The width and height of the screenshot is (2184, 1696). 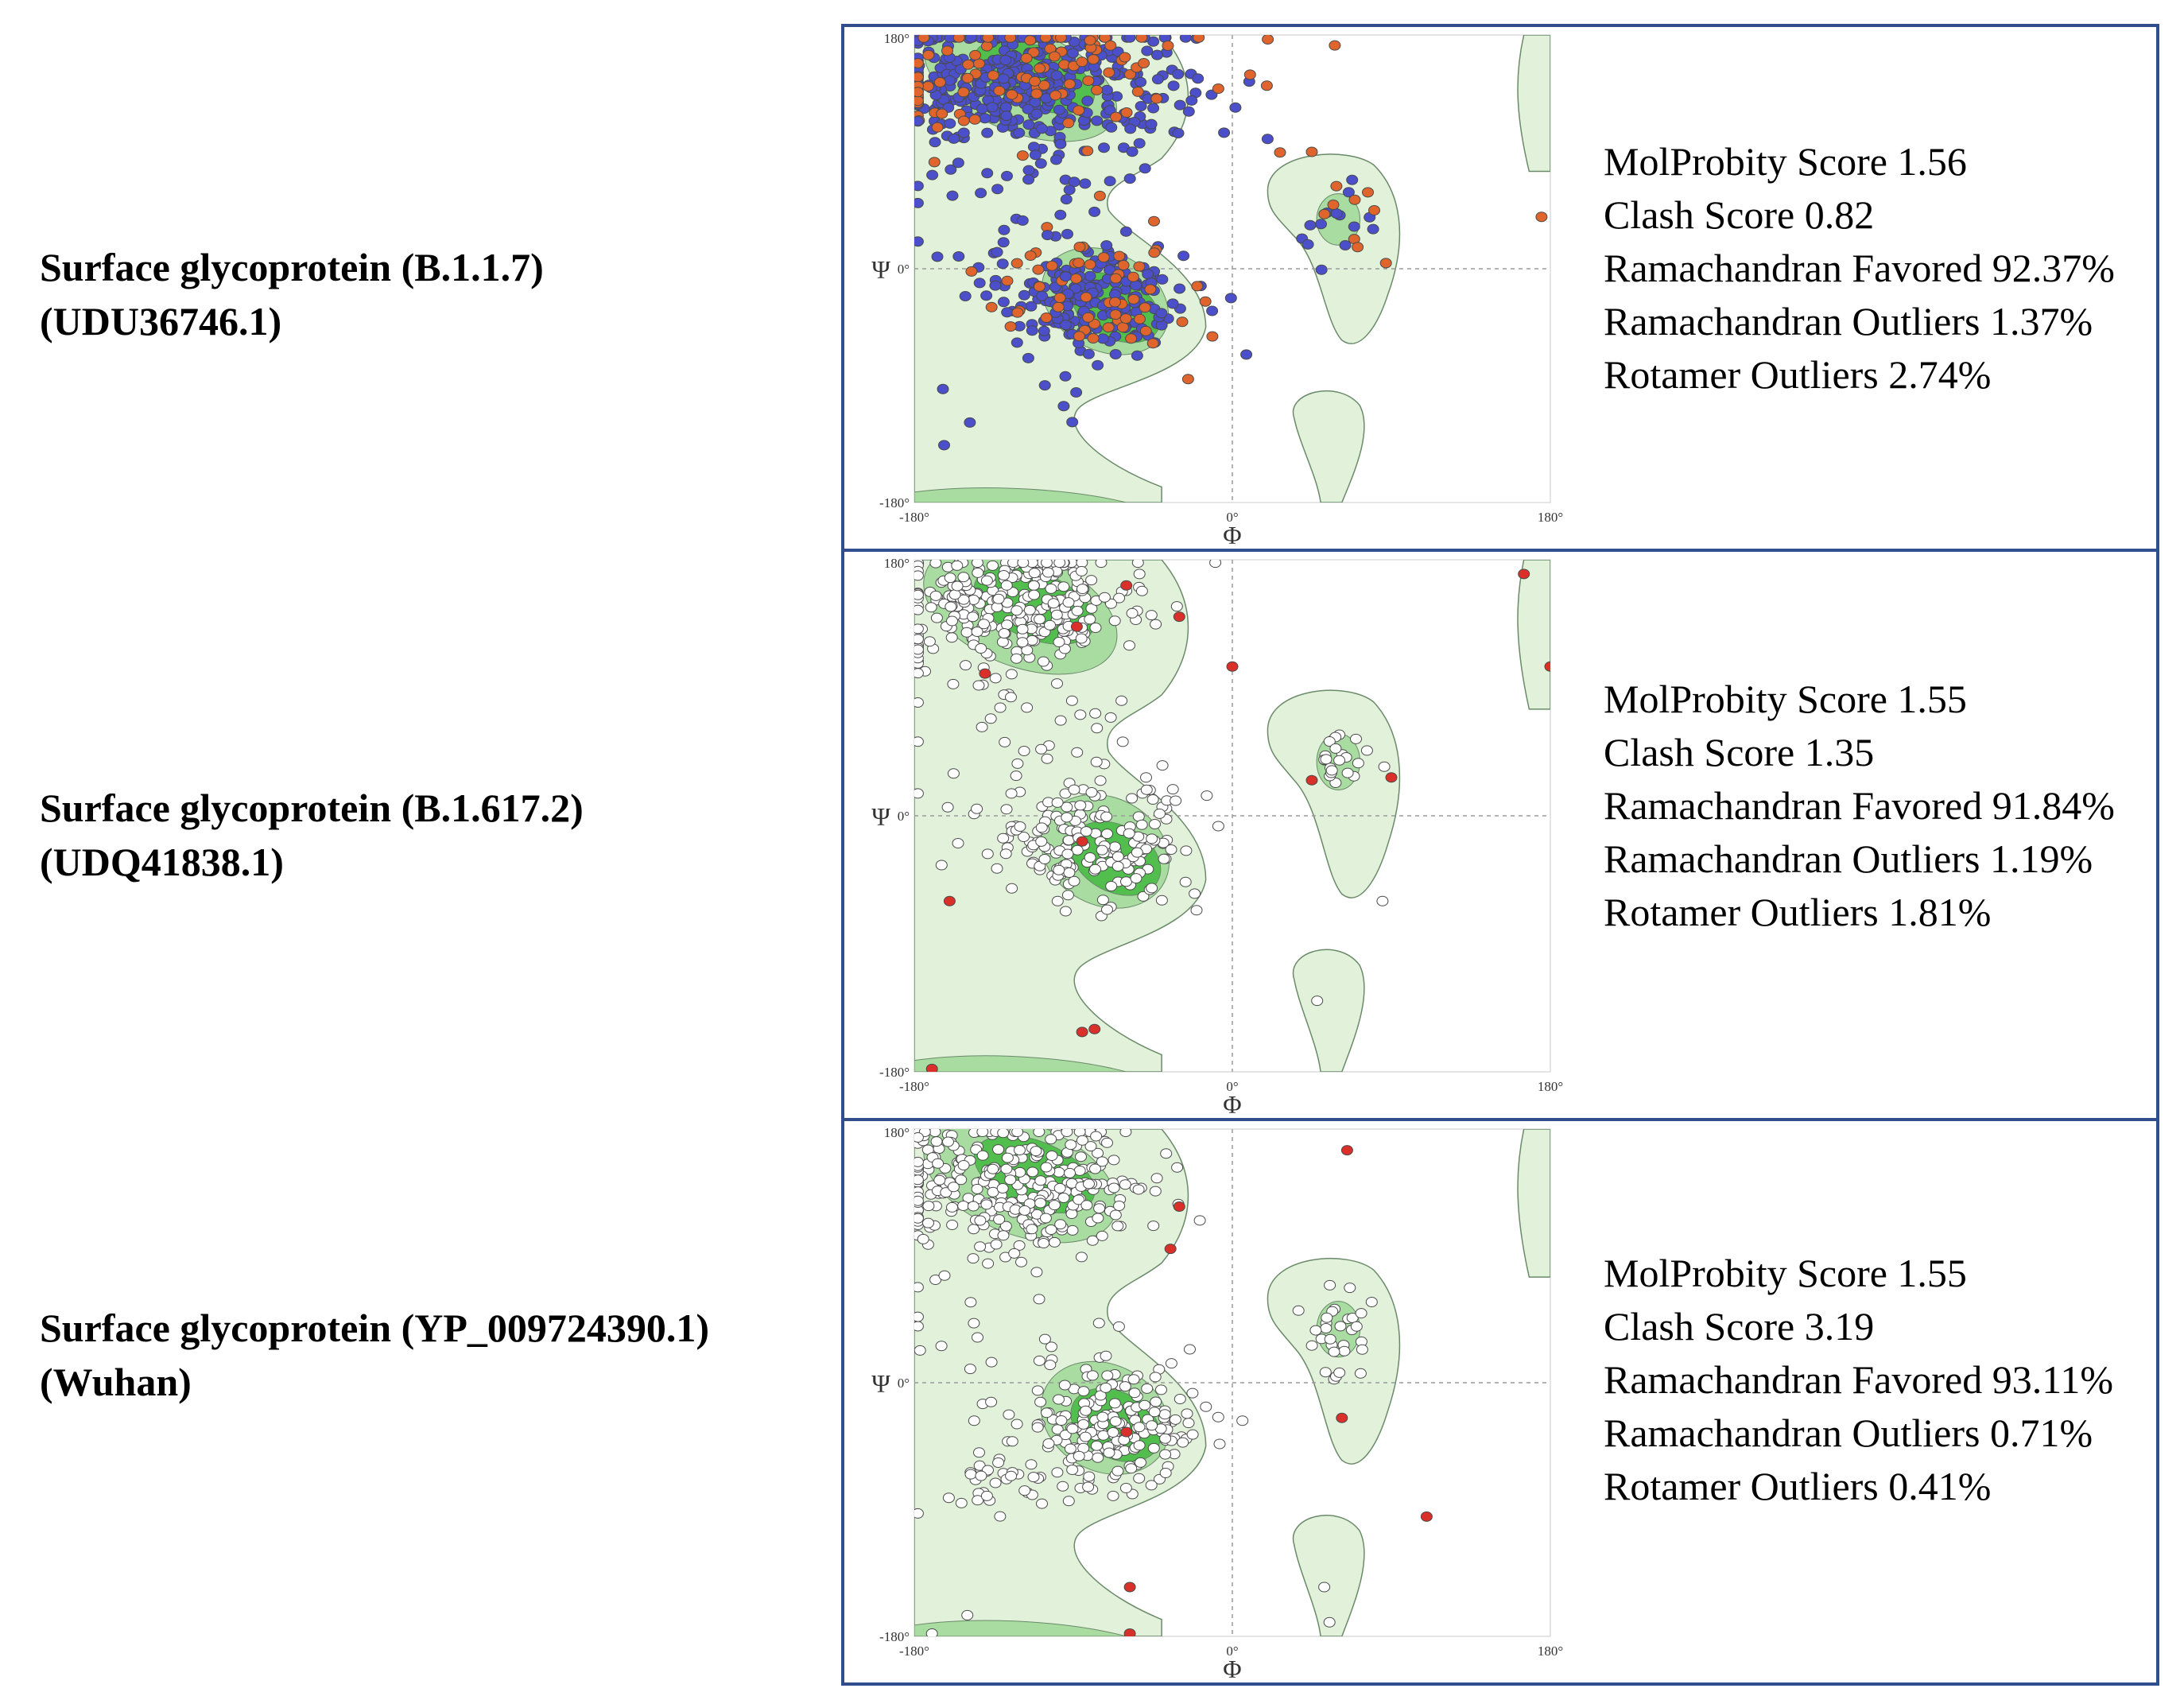 I want to click on panel-1-label-line2: (UDU36746.1), so click(x=161, y=321).